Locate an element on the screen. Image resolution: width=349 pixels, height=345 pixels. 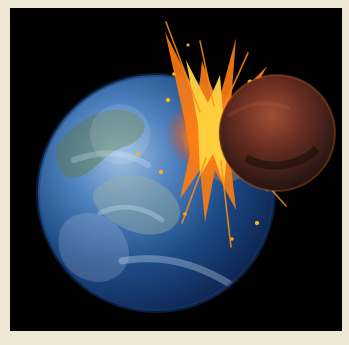
impactor-planet is located at coordinates (277, 133).